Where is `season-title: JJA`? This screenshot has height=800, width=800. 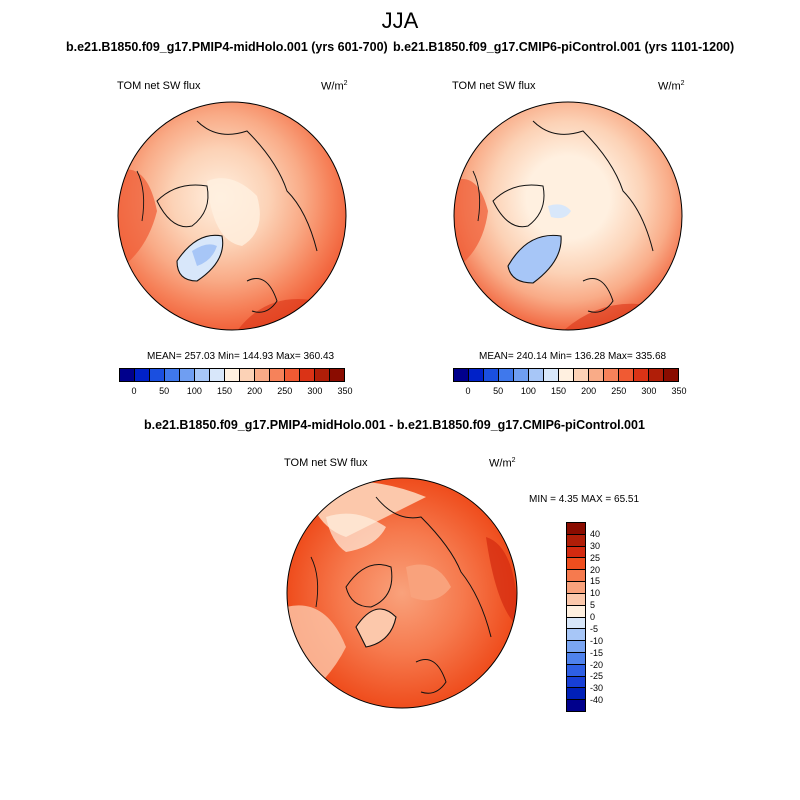
season-title: JJA is located at coordinates (400, 20).